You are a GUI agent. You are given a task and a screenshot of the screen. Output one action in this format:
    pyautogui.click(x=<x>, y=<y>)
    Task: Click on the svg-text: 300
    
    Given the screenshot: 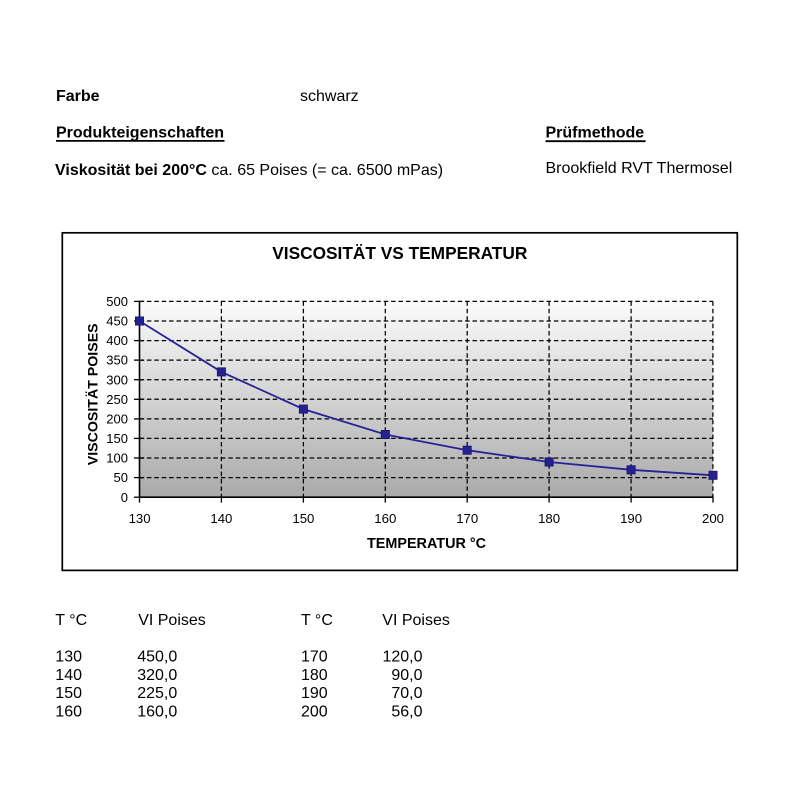 What is the action you would take?
    pyautogui.click(x=117, y=379)
    